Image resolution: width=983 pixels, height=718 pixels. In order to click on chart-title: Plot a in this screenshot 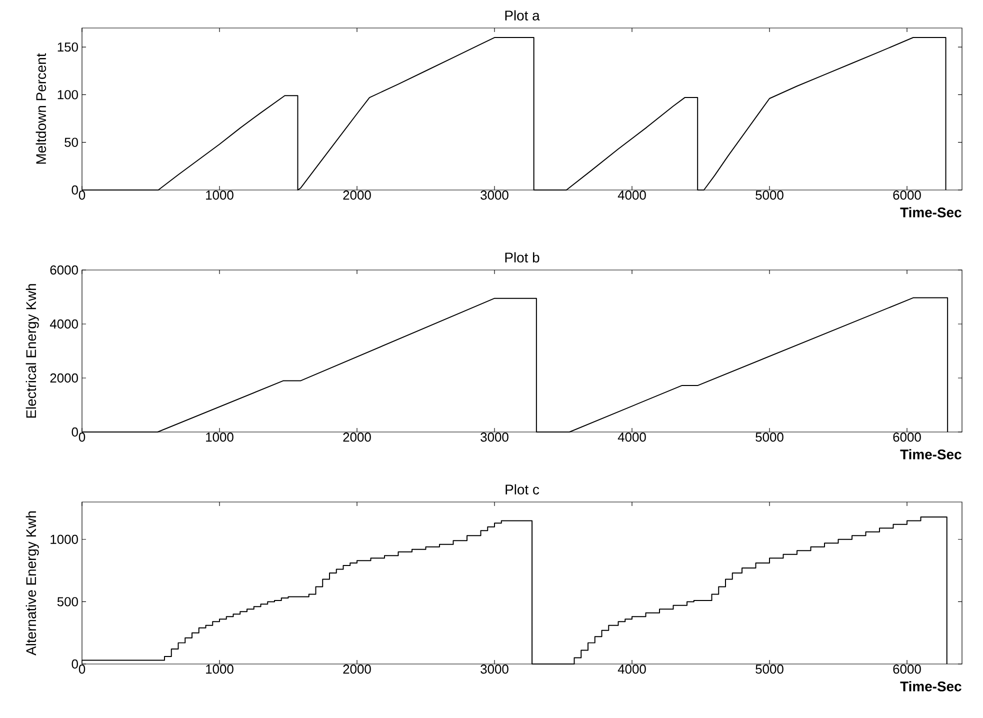, I will do `click(522, 15)`.